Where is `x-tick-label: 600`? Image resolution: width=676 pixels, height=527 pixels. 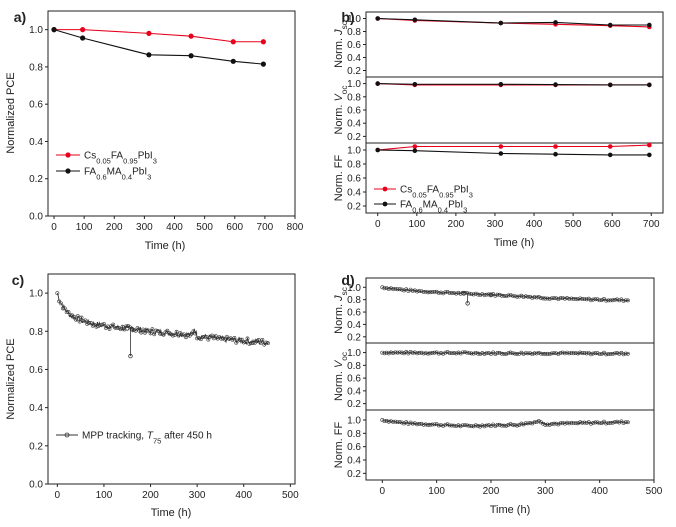
x-tick-label: 600 is located at coordinates (612, 224).